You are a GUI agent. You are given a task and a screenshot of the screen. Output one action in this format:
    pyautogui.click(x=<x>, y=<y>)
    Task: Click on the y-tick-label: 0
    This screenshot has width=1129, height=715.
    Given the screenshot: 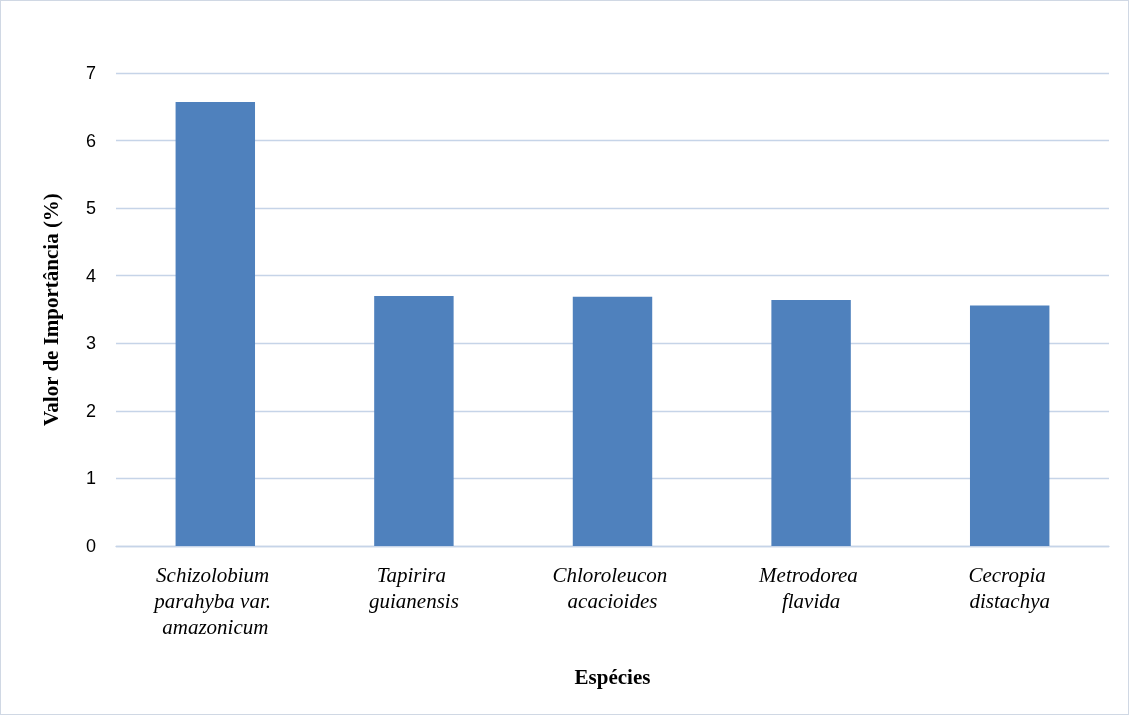 What is the action you would take?
    pyautogui.click(x=90, y=546)
    